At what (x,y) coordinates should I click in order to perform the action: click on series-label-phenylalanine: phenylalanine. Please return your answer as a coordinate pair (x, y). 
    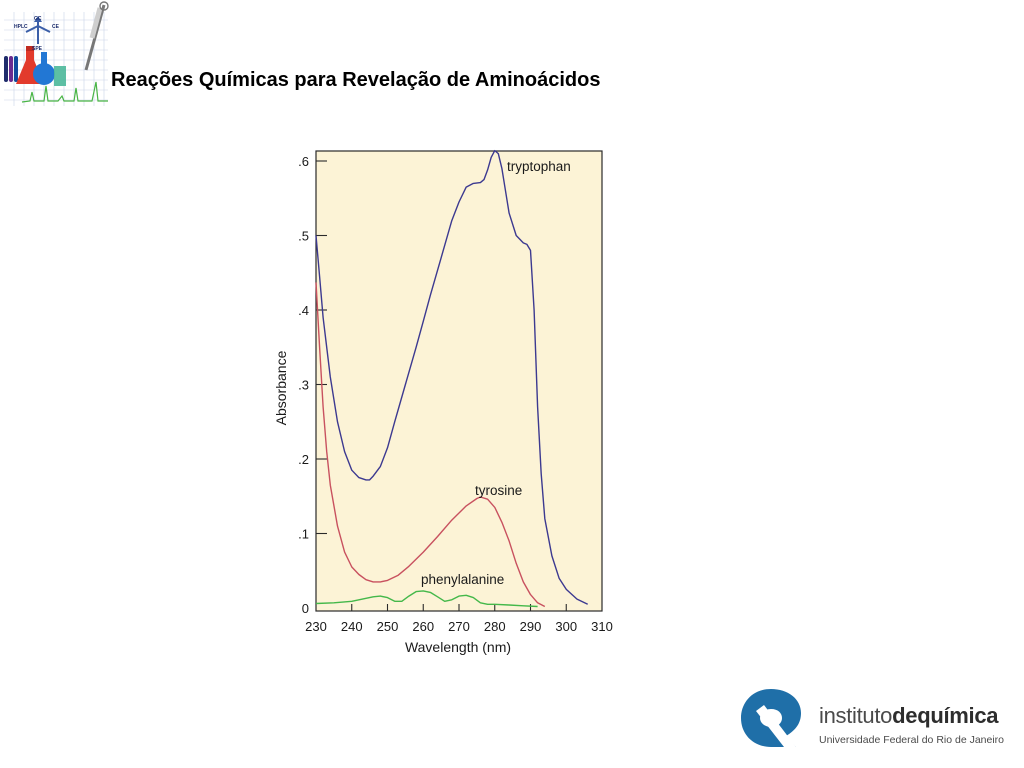
    Looking at the image, I should click on (462, 579).